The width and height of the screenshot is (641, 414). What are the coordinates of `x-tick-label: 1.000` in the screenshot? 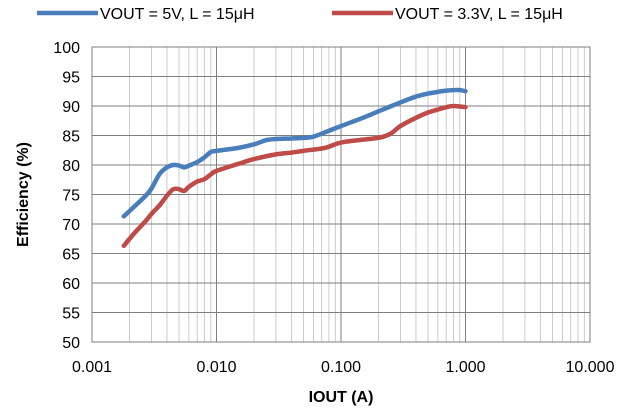 It's located at (465, 367).